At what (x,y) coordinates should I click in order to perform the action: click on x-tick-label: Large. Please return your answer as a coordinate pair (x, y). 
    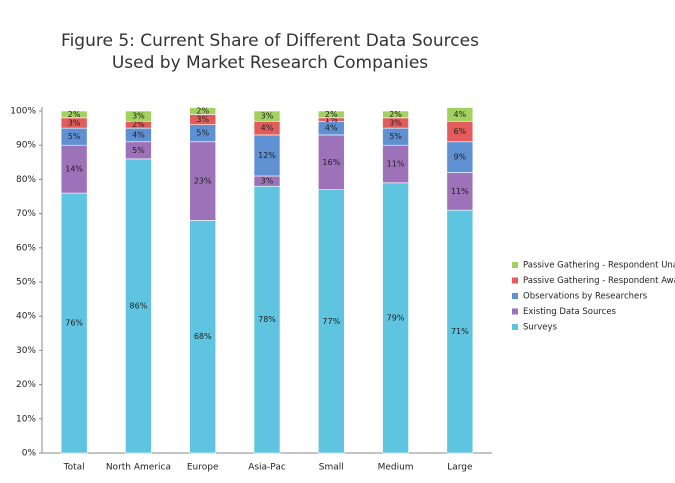
    Looking at the image, I should click on (460, 468).